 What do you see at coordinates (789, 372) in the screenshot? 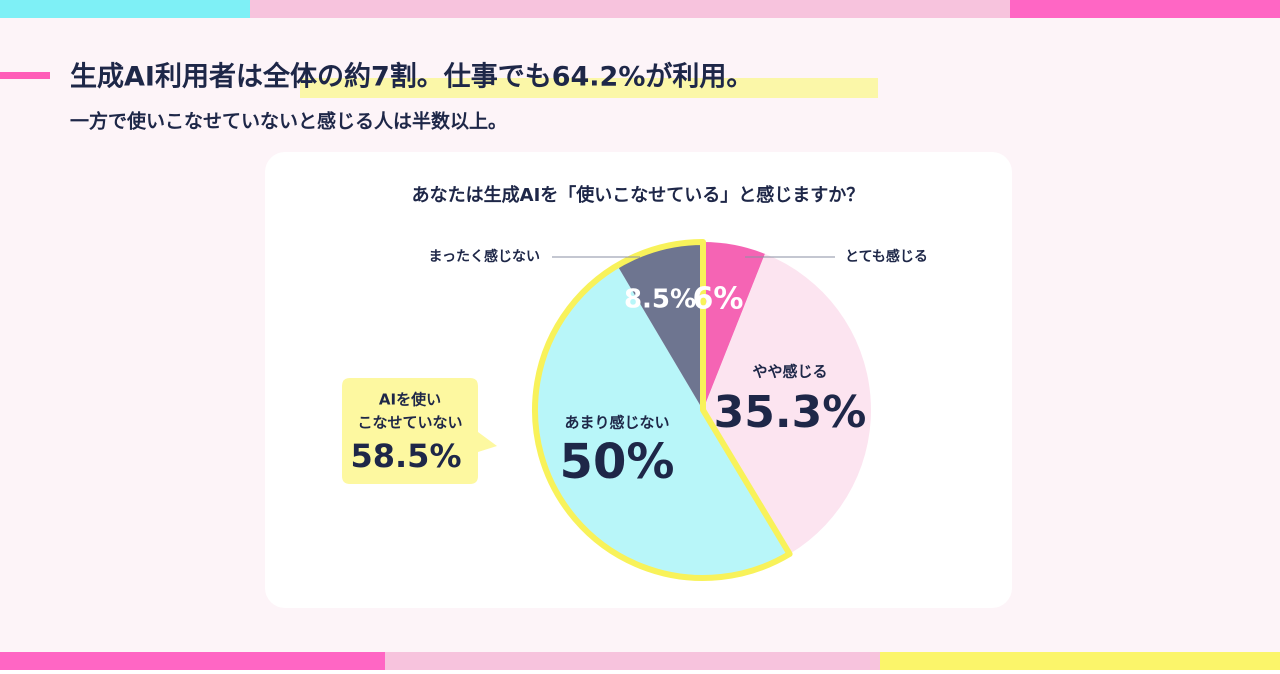
I see `category-label: やや感じる` at bounding box center [789, 372].